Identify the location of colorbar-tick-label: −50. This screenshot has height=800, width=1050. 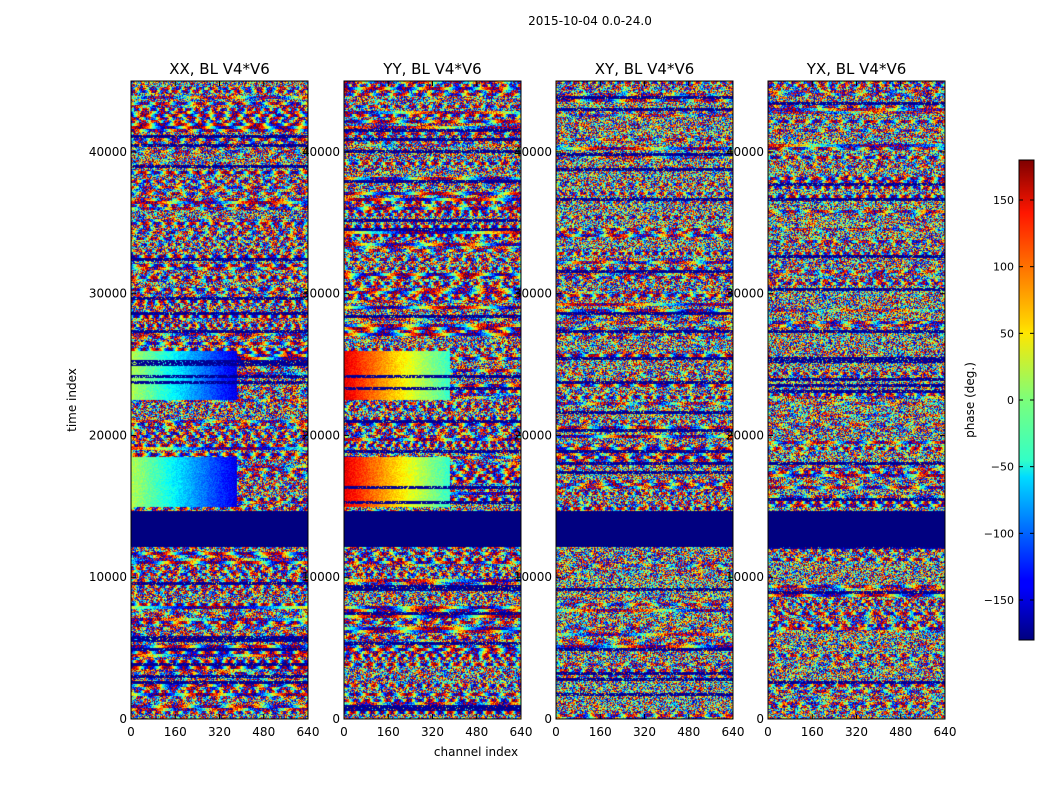
(1002, 467).